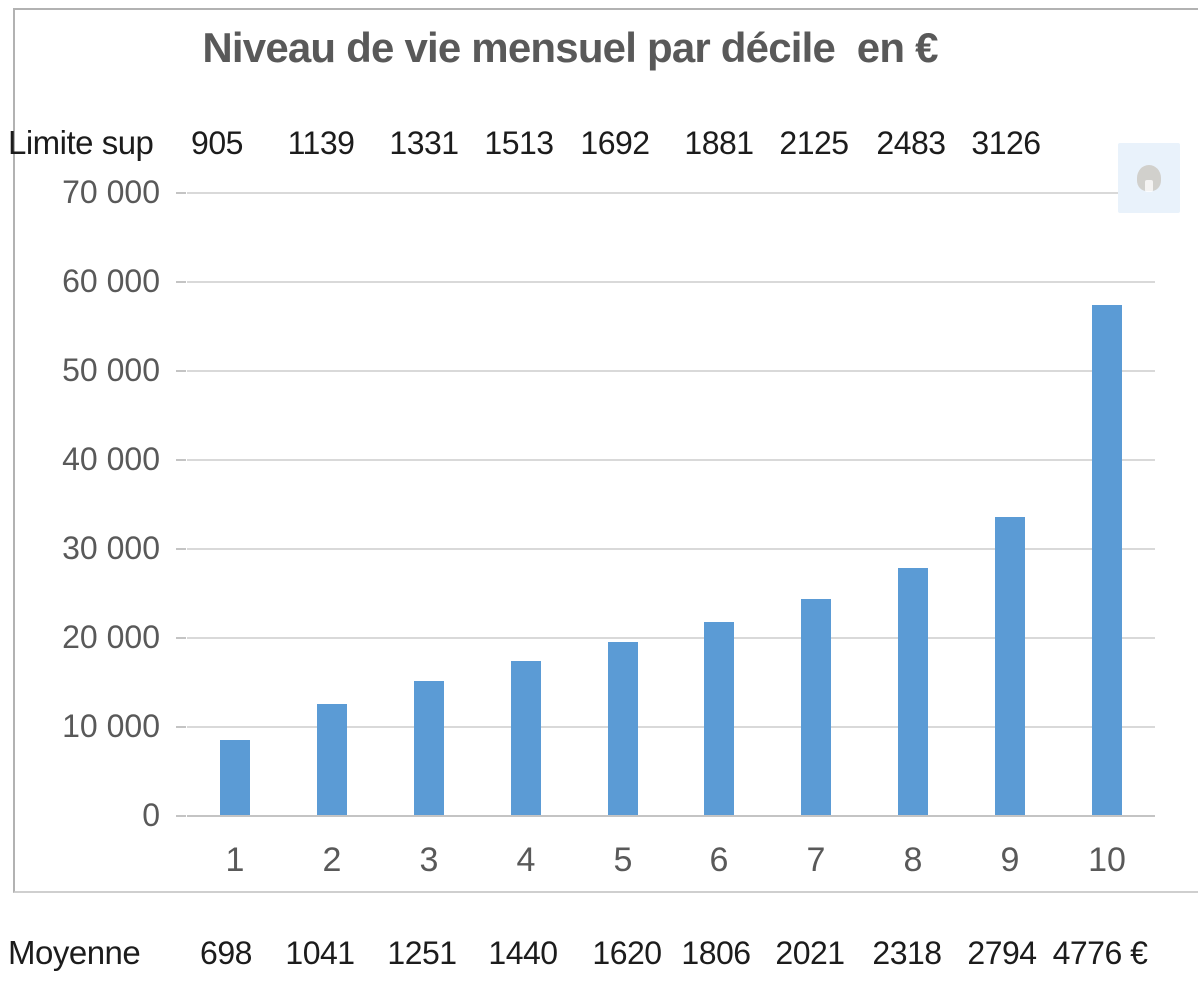 The height and width of the screenshot is (989, 1200). What do you see at coordinates (111, 637) in the screenshot?
I see `y-axis-label: 20 000` at bounding box center [111, 637].